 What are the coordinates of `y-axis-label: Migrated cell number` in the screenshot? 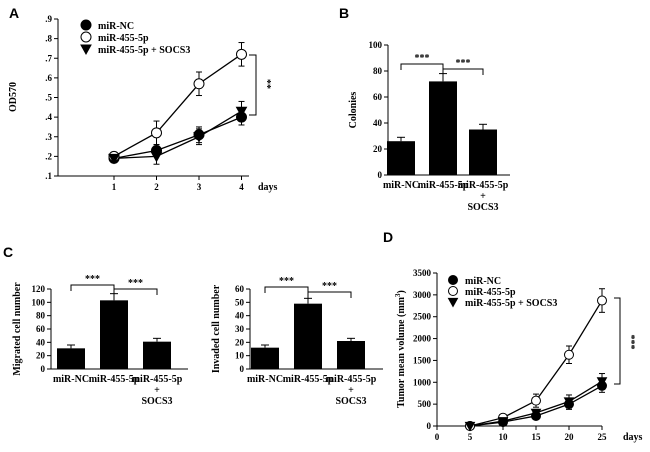 It's located at (17, 329).